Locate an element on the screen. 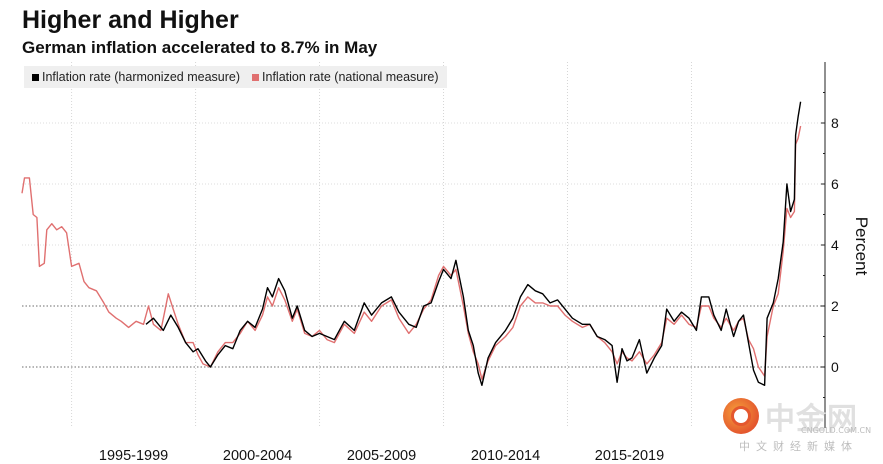  y-axis-label: Percent is located at coordinates (861, 246).